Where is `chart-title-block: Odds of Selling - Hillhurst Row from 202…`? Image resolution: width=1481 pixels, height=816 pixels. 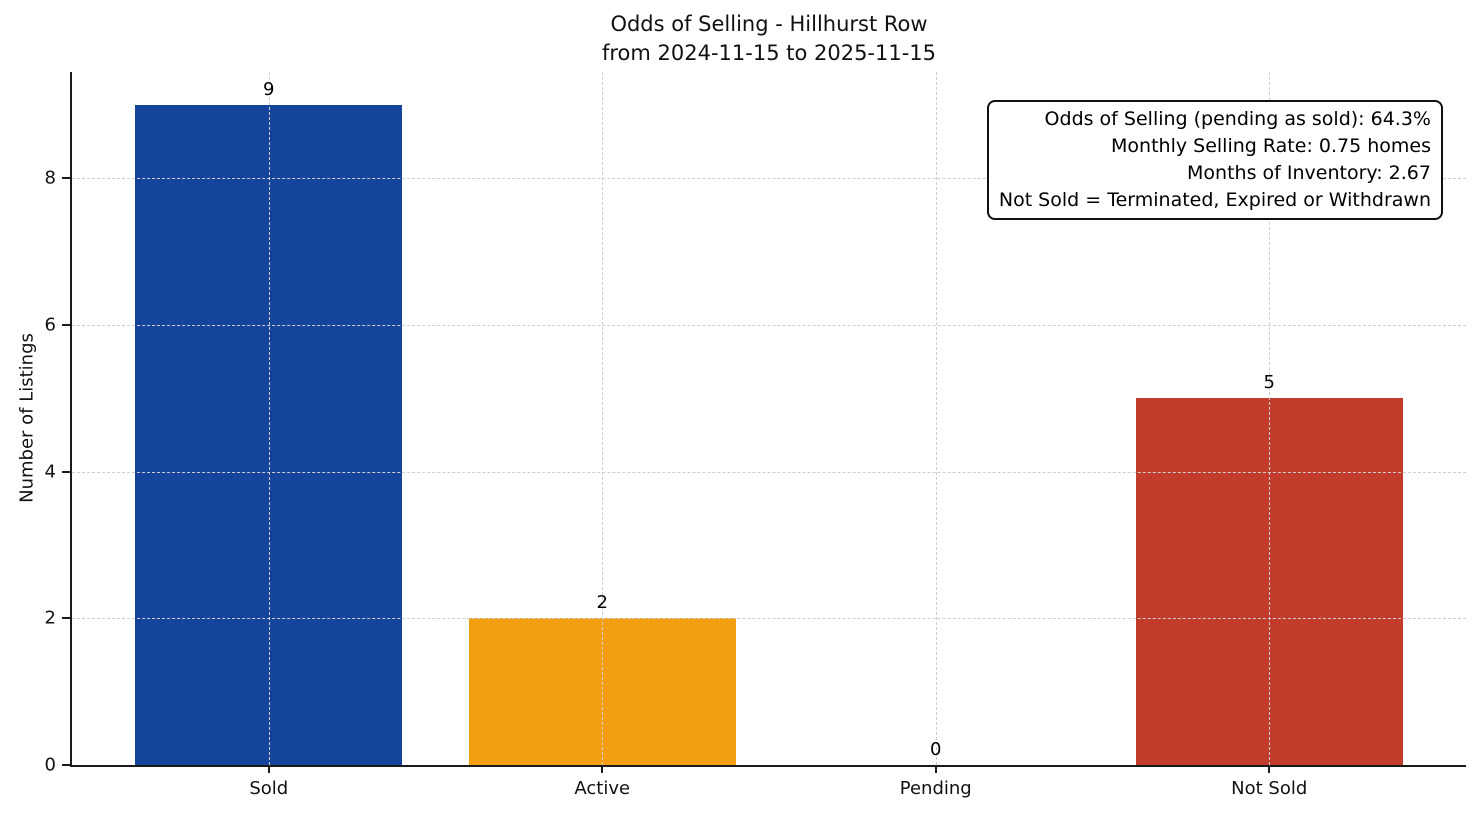
chart-title-block: Odds of Selling - Hillhurst Row from 202… is located at coordinates (769, 39).